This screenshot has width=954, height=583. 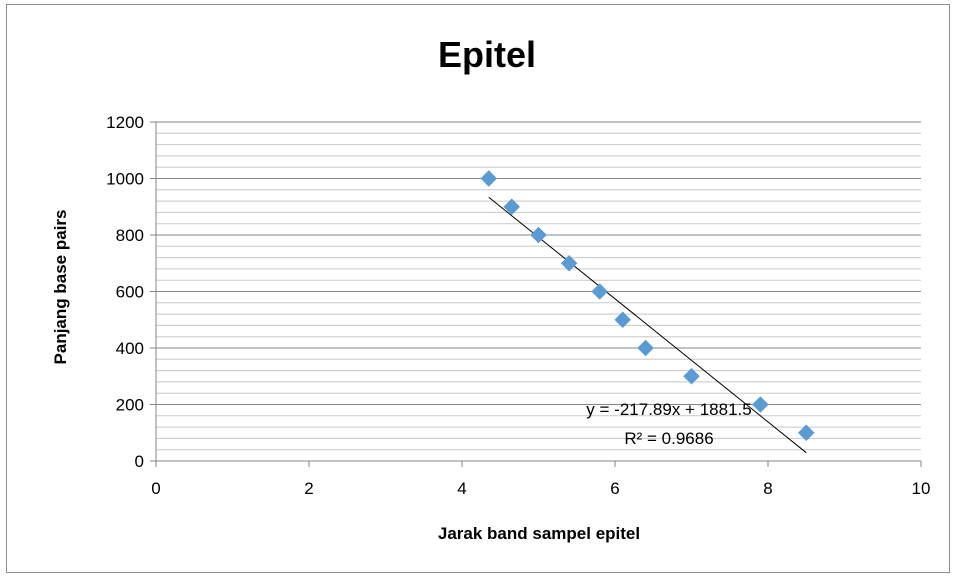 What do you see at coordinates (125, 179) in the screenshot?
I see `y-tick-label: 1000` at bounding box center [125, 179].